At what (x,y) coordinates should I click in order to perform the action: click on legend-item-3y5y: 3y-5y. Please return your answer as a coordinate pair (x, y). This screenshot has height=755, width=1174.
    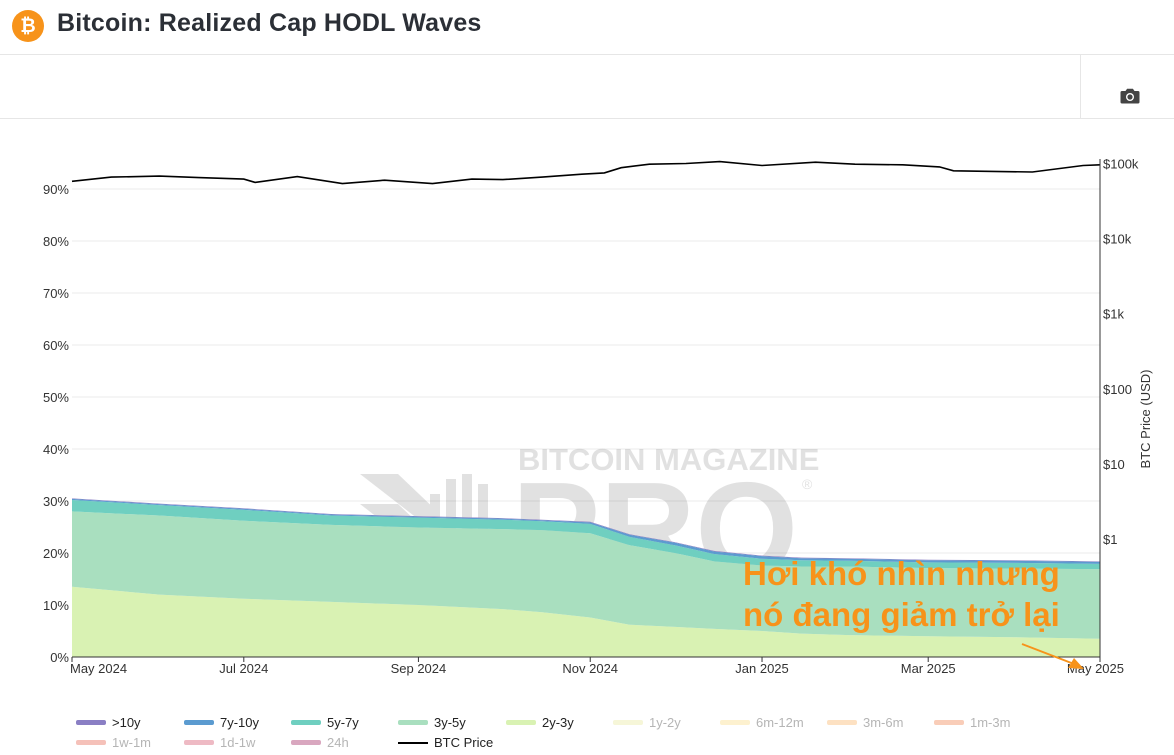
    Looking at the image, I should click on (432, 722).